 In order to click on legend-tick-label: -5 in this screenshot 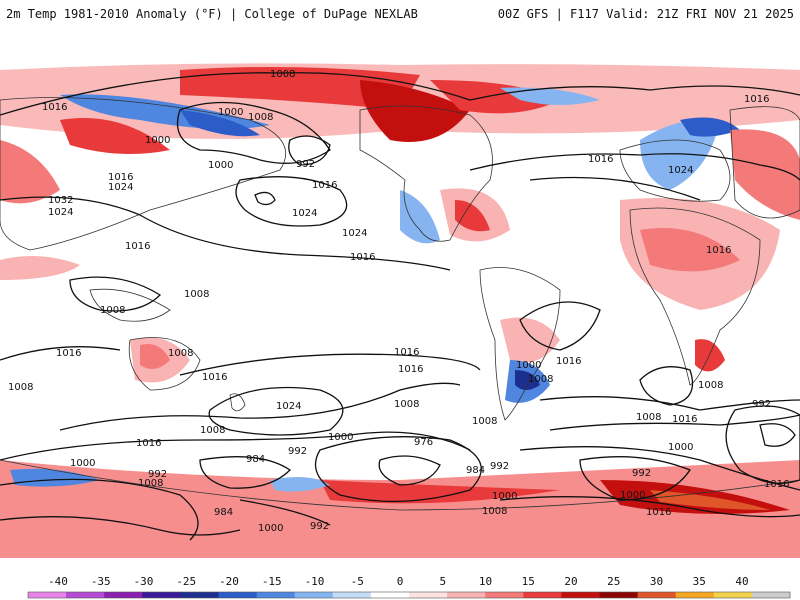, I will do `click(357, 581)`.